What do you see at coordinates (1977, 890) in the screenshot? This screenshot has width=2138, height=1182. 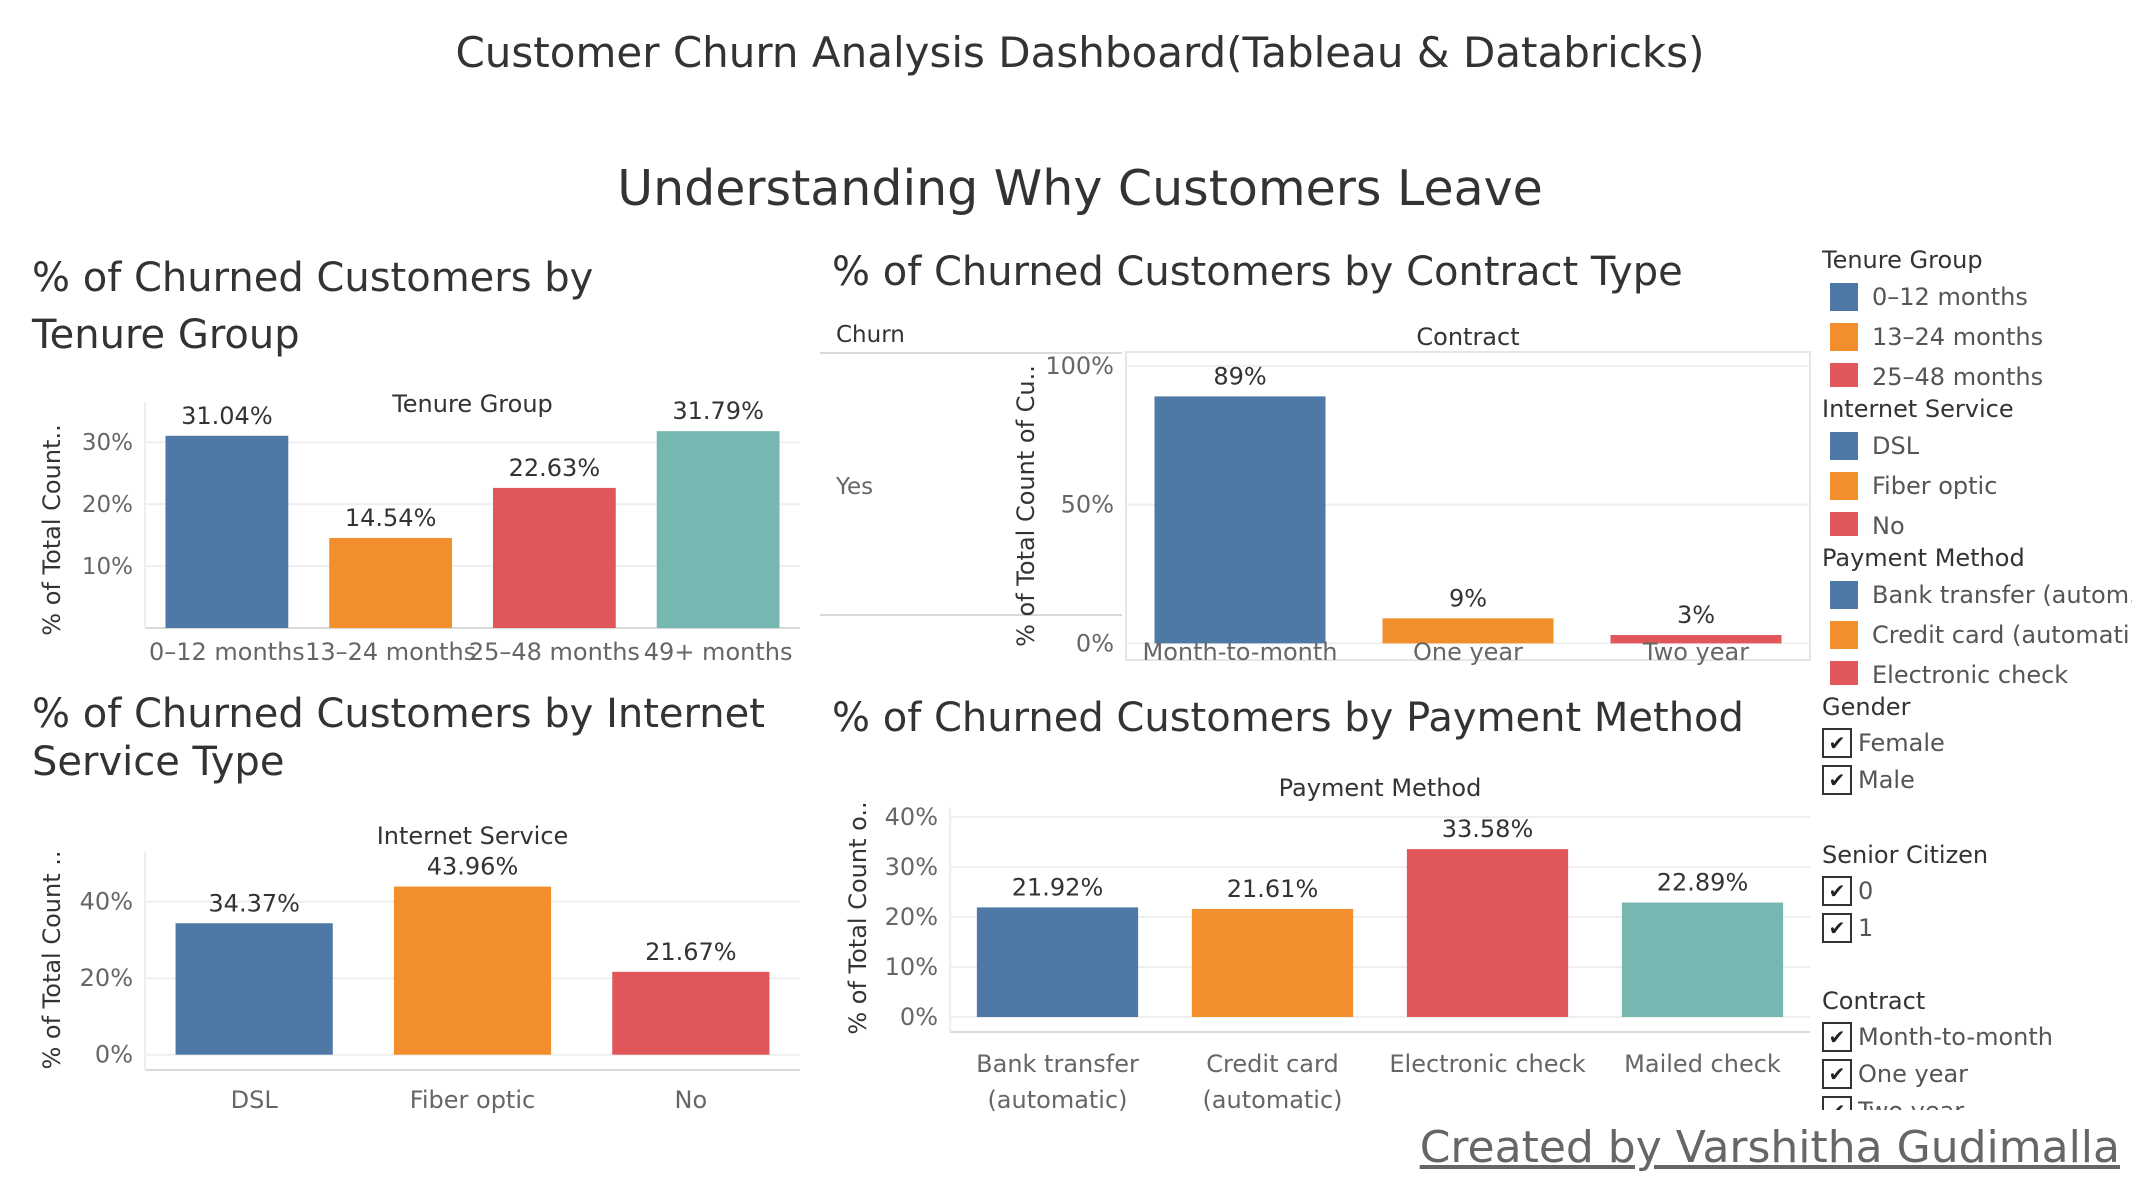 I see `filter-option: ✔ 0` at bounding box center [1977, 890].